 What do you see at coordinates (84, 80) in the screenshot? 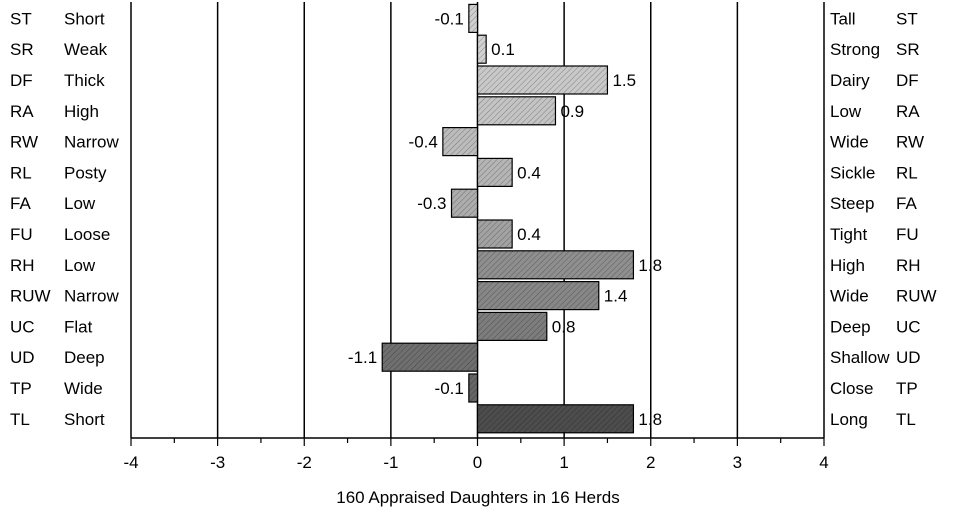
I see `low-trait-label: Thick` at bounding box center [84, 80].